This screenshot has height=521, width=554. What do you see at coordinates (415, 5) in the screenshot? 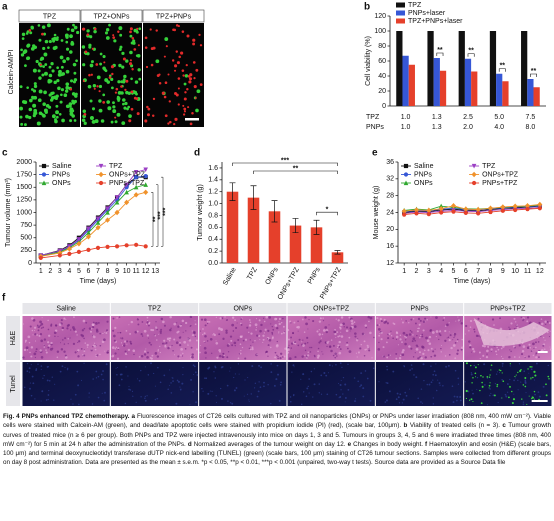
I see `legend-label: TPZ` at bounding box center [415, 5].